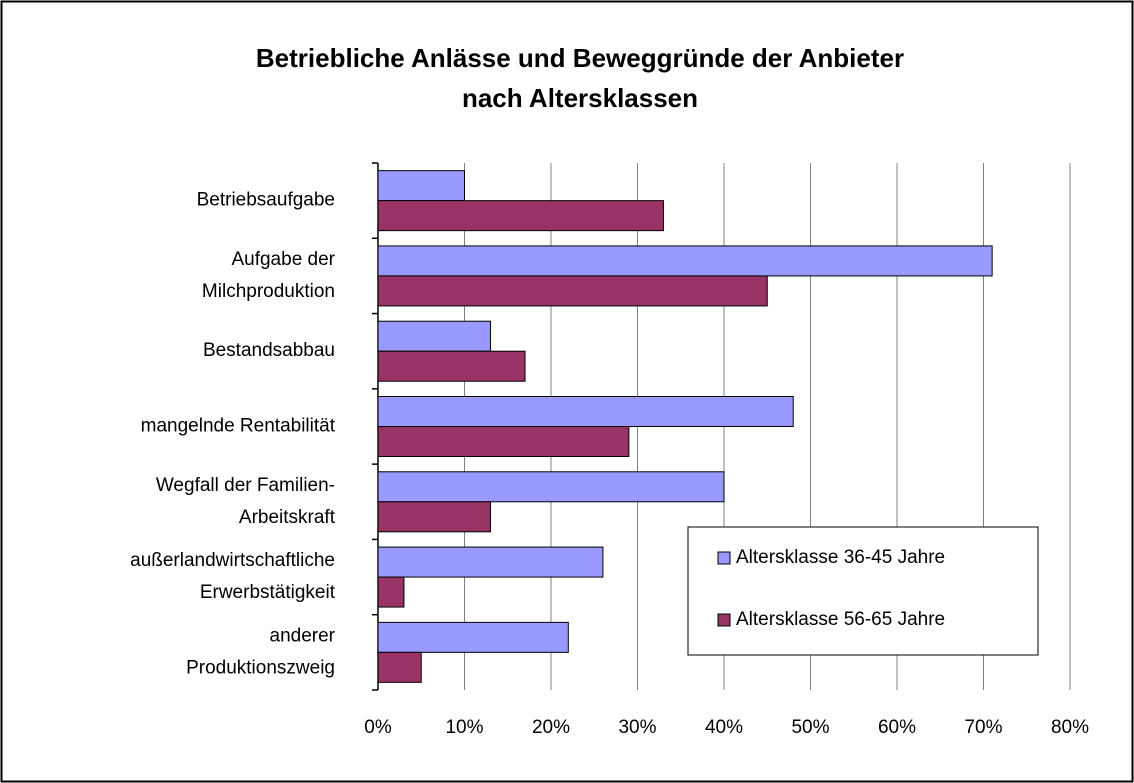 The height and width of the screenshot is (783, 1134). Describe the element at coordinates (637, 727) in the screenshot. I see `x-tick-label: 30%` at that location.